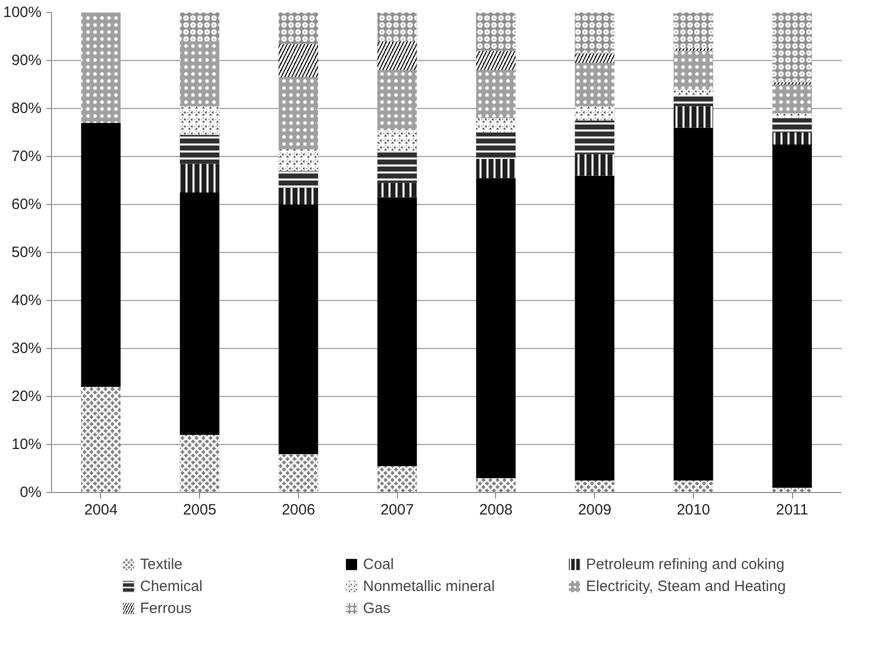  What do you see at coordinates (693, 510) in the screenshot?
I see `x-tick-label: 2010` at bounding box center [693, 510].